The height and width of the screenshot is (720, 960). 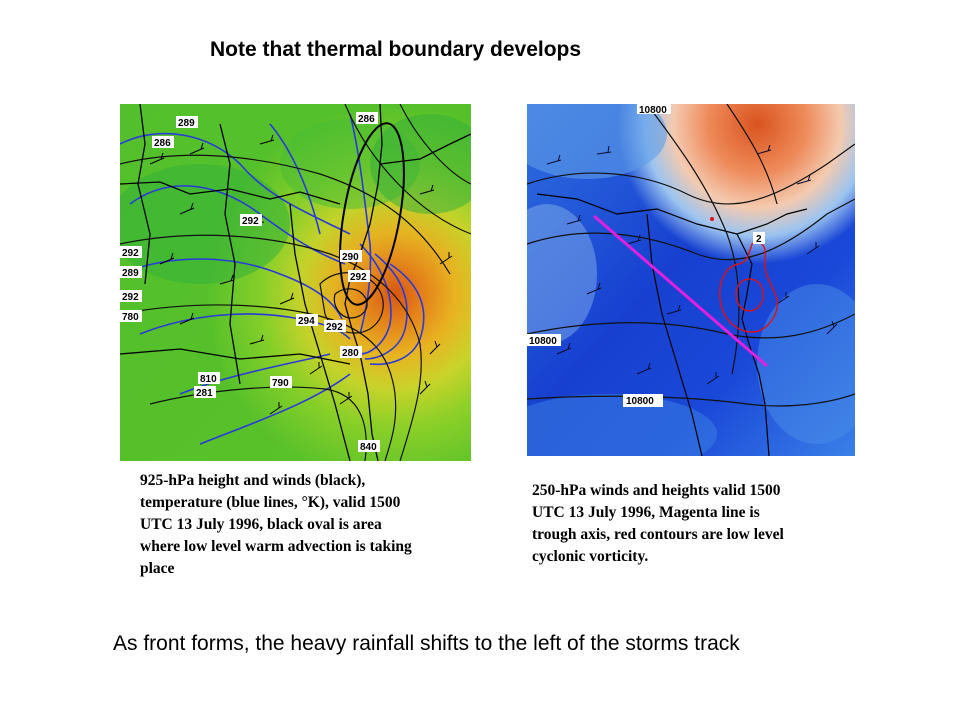 What do you see at coordinates (396, 49) in the screenshot?
I see `slide-title: Note that thermal boundary develops` at bounding box center [396, 49].